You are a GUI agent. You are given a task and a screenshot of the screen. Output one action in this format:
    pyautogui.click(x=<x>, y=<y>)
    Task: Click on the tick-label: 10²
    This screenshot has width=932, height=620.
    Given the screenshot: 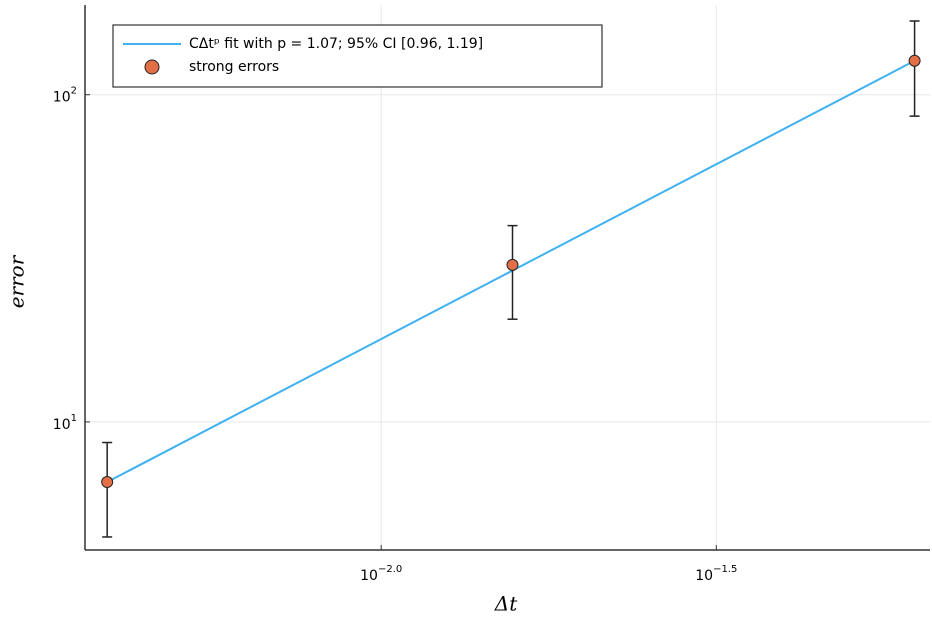 What is the action you would take?
    pyautogui.click(x=65, y=96)
    